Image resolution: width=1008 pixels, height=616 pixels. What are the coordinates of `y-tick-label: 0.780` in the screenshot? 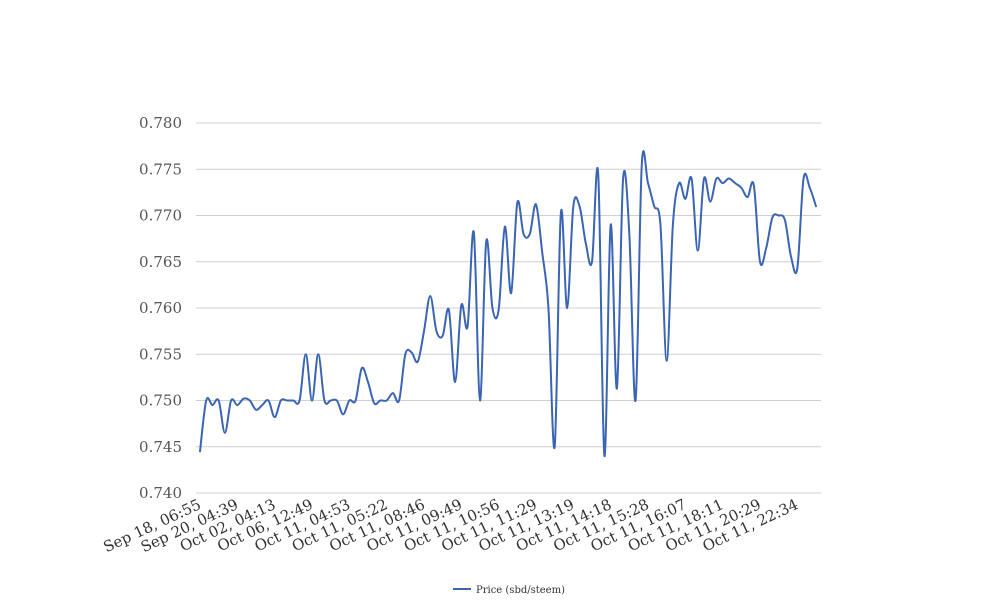 It's located at (160, 123).